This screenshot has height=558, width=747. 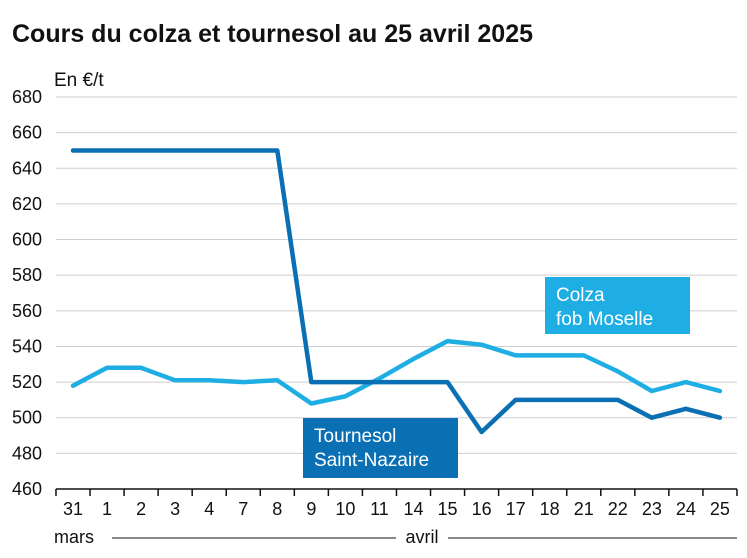 I want to click on x-tick-label: 23, so click(x=652, y=509).